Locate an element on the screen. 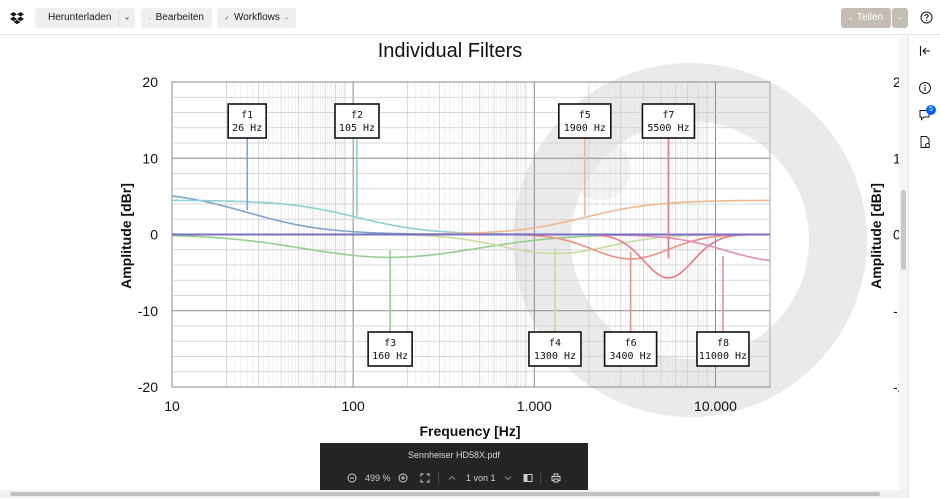  y-tick-label-right: 0 is located at coordinates (897, 235).